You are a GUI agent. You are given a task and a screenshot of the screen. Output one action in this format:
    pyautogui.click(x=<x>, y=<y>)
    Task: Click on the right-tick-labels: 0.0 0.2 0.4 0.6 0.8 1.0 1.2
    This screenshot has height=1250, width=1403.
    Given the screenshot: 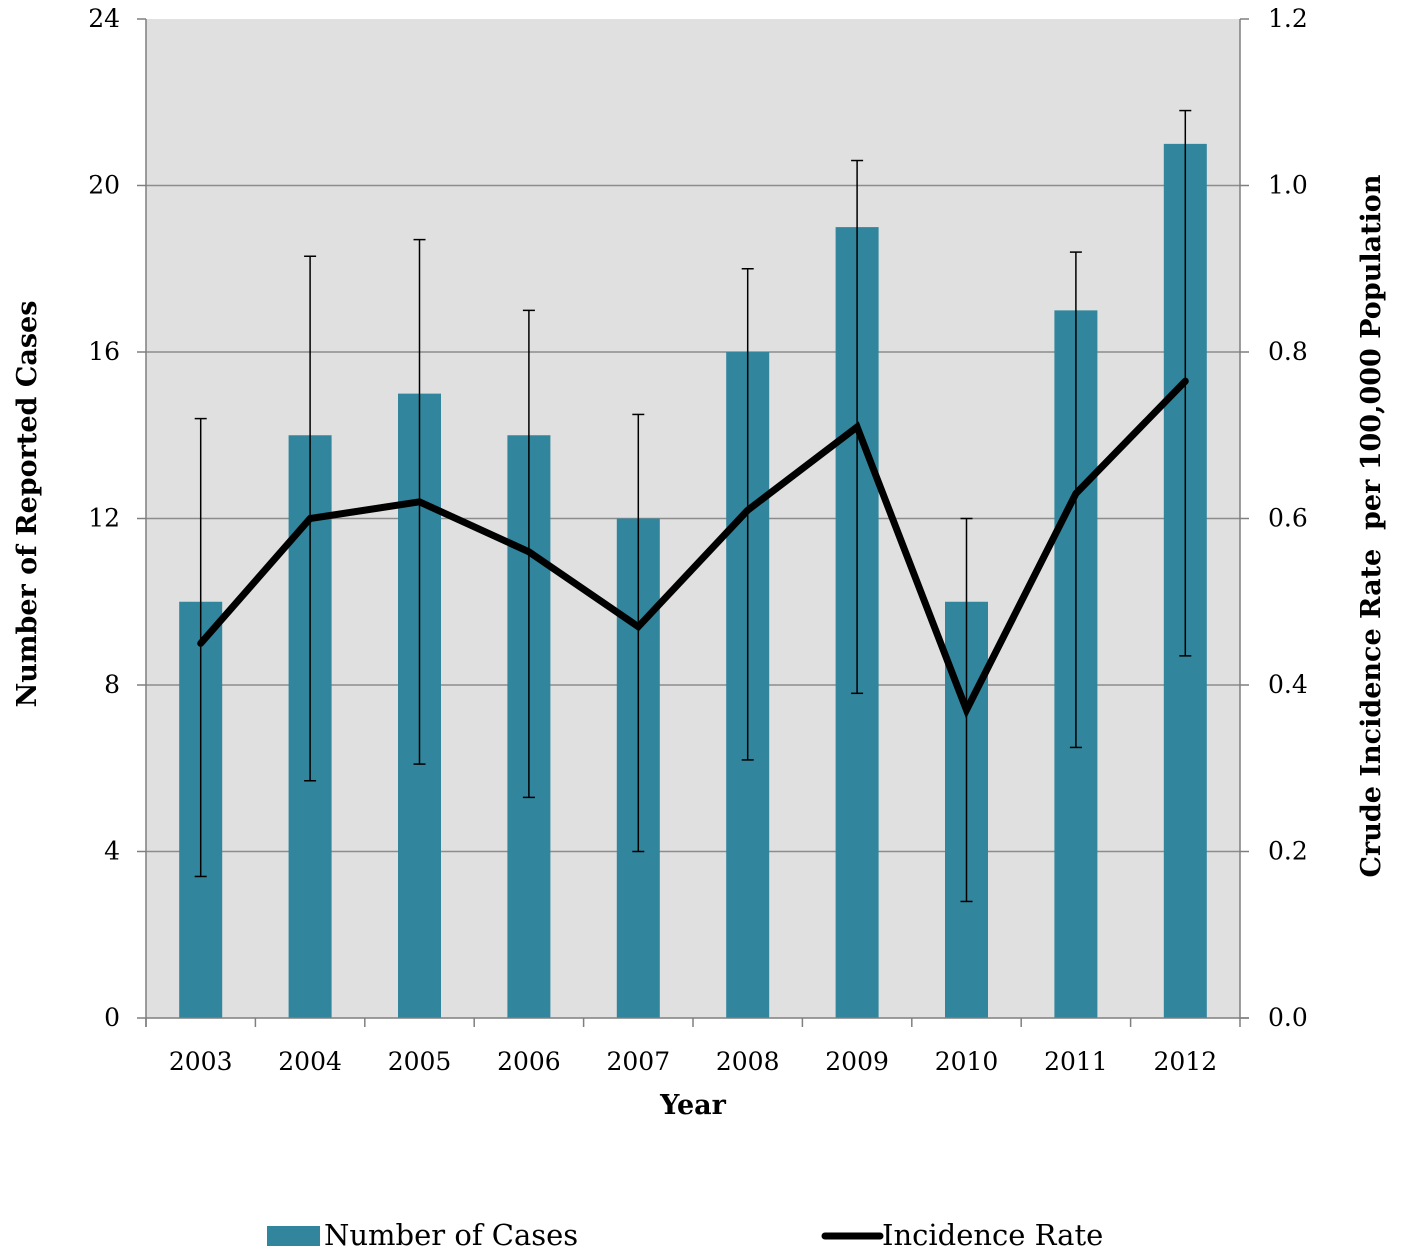 What is the action you would take?
    pyautogui.click(x=1288, y=518)
    